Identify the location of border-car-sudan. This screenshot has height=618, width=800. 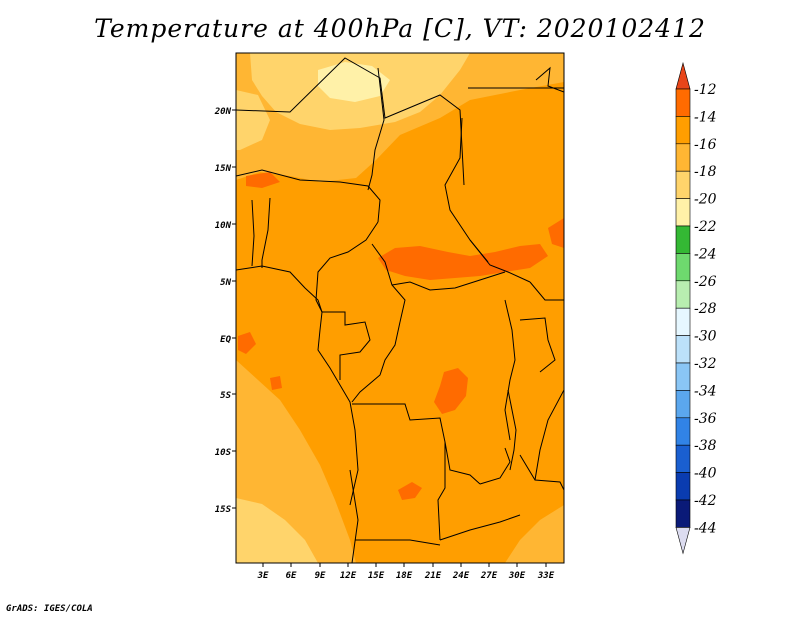
(500, 261).